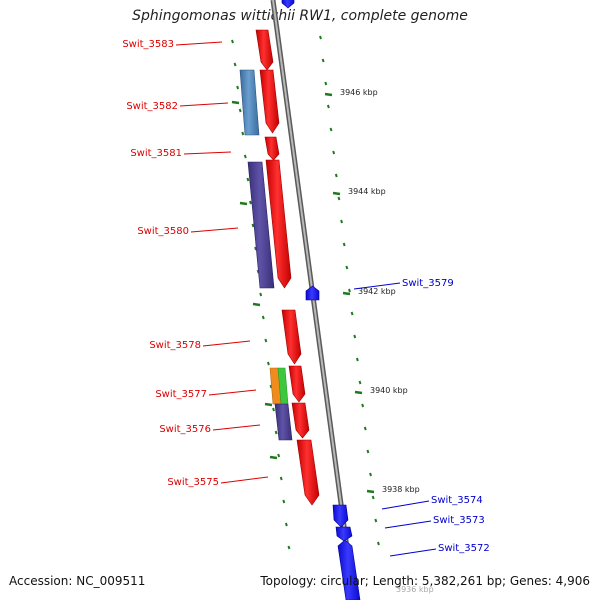  What do you see at coordinates (401, 489) in the screenshot?
I see `position-tick-label: 3938 kbp` at bounding box center [401, 489].